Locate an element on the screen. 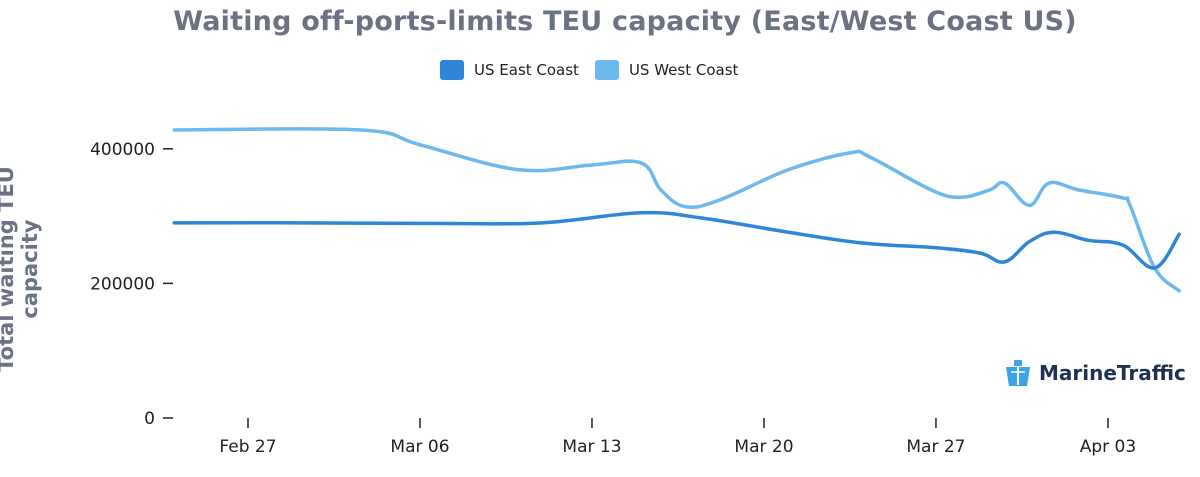 Image resolution: width=1200 pixels, height=477 pixels. x-tick-label: Mar 06 is located at coordinates (419, 447).